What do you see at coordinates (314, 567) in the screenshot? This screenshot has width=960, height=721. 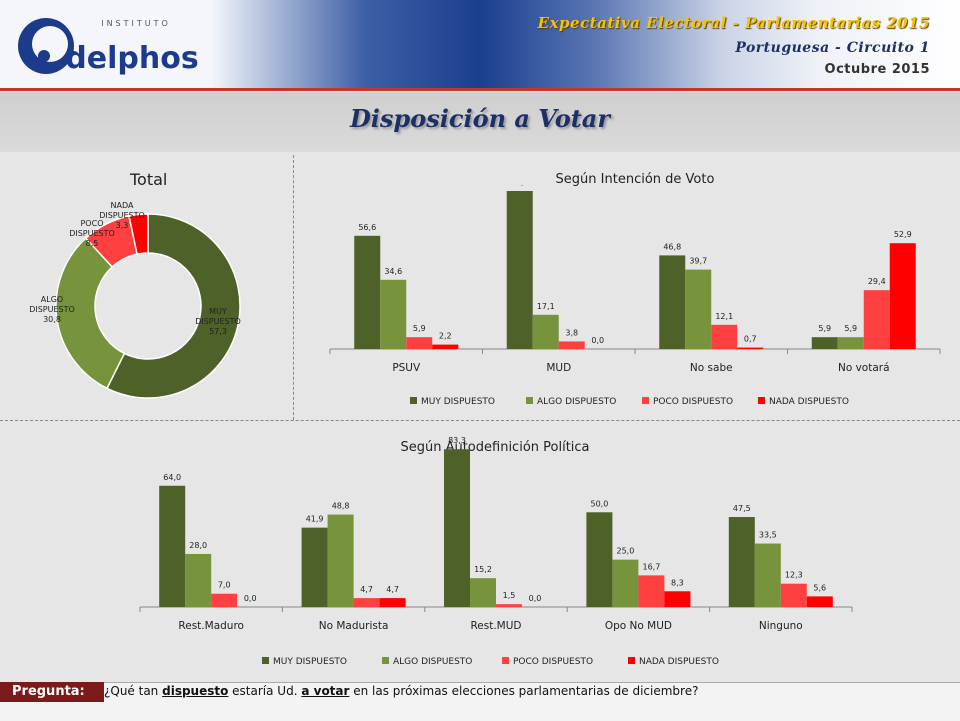 I see `bar-no-madurista-muy-dispuesto` at bounding box center [314, 567].